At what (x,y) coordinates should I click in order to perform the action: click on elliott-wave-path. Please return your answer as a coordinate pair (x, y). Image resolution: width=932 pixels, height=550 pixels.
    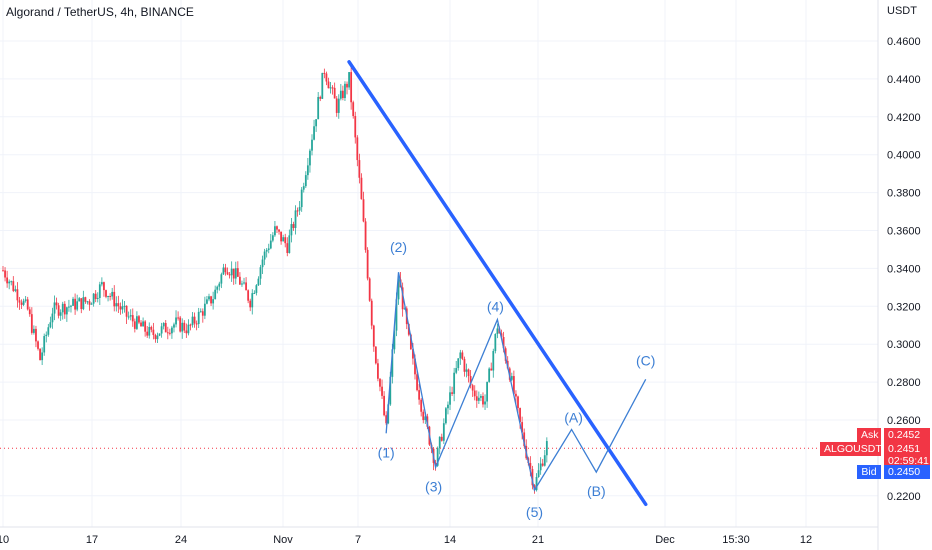
    Looking at the image, I should click on (516, 382).